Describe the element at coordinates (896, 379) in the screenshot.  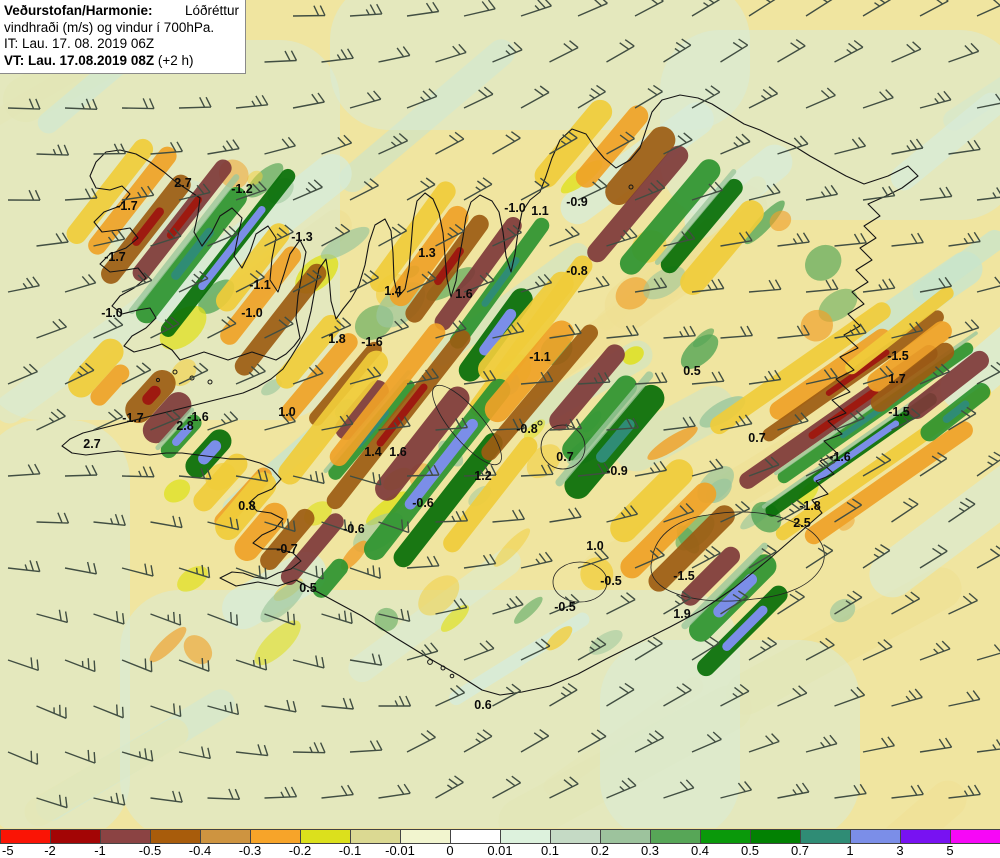
I see `extremum-value-label: 1.7` at that location.